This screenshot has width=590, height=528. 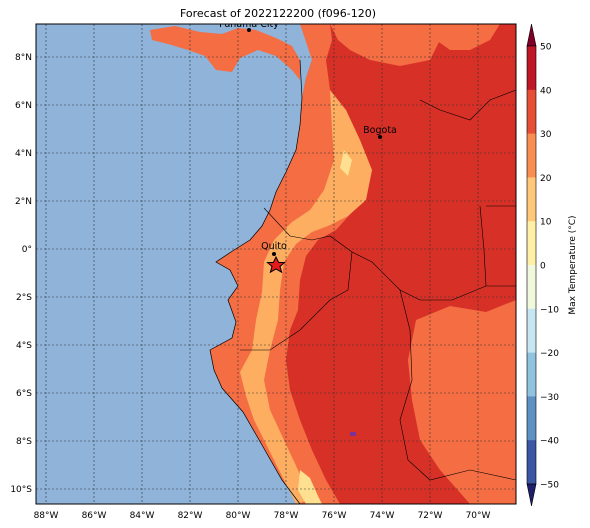 I want to click on lat-tick-labels: 8°N 6°N 4°N 2°N 0° 2°S 4°S 6°S 8°S 10°S, so click(x=21, y=274).